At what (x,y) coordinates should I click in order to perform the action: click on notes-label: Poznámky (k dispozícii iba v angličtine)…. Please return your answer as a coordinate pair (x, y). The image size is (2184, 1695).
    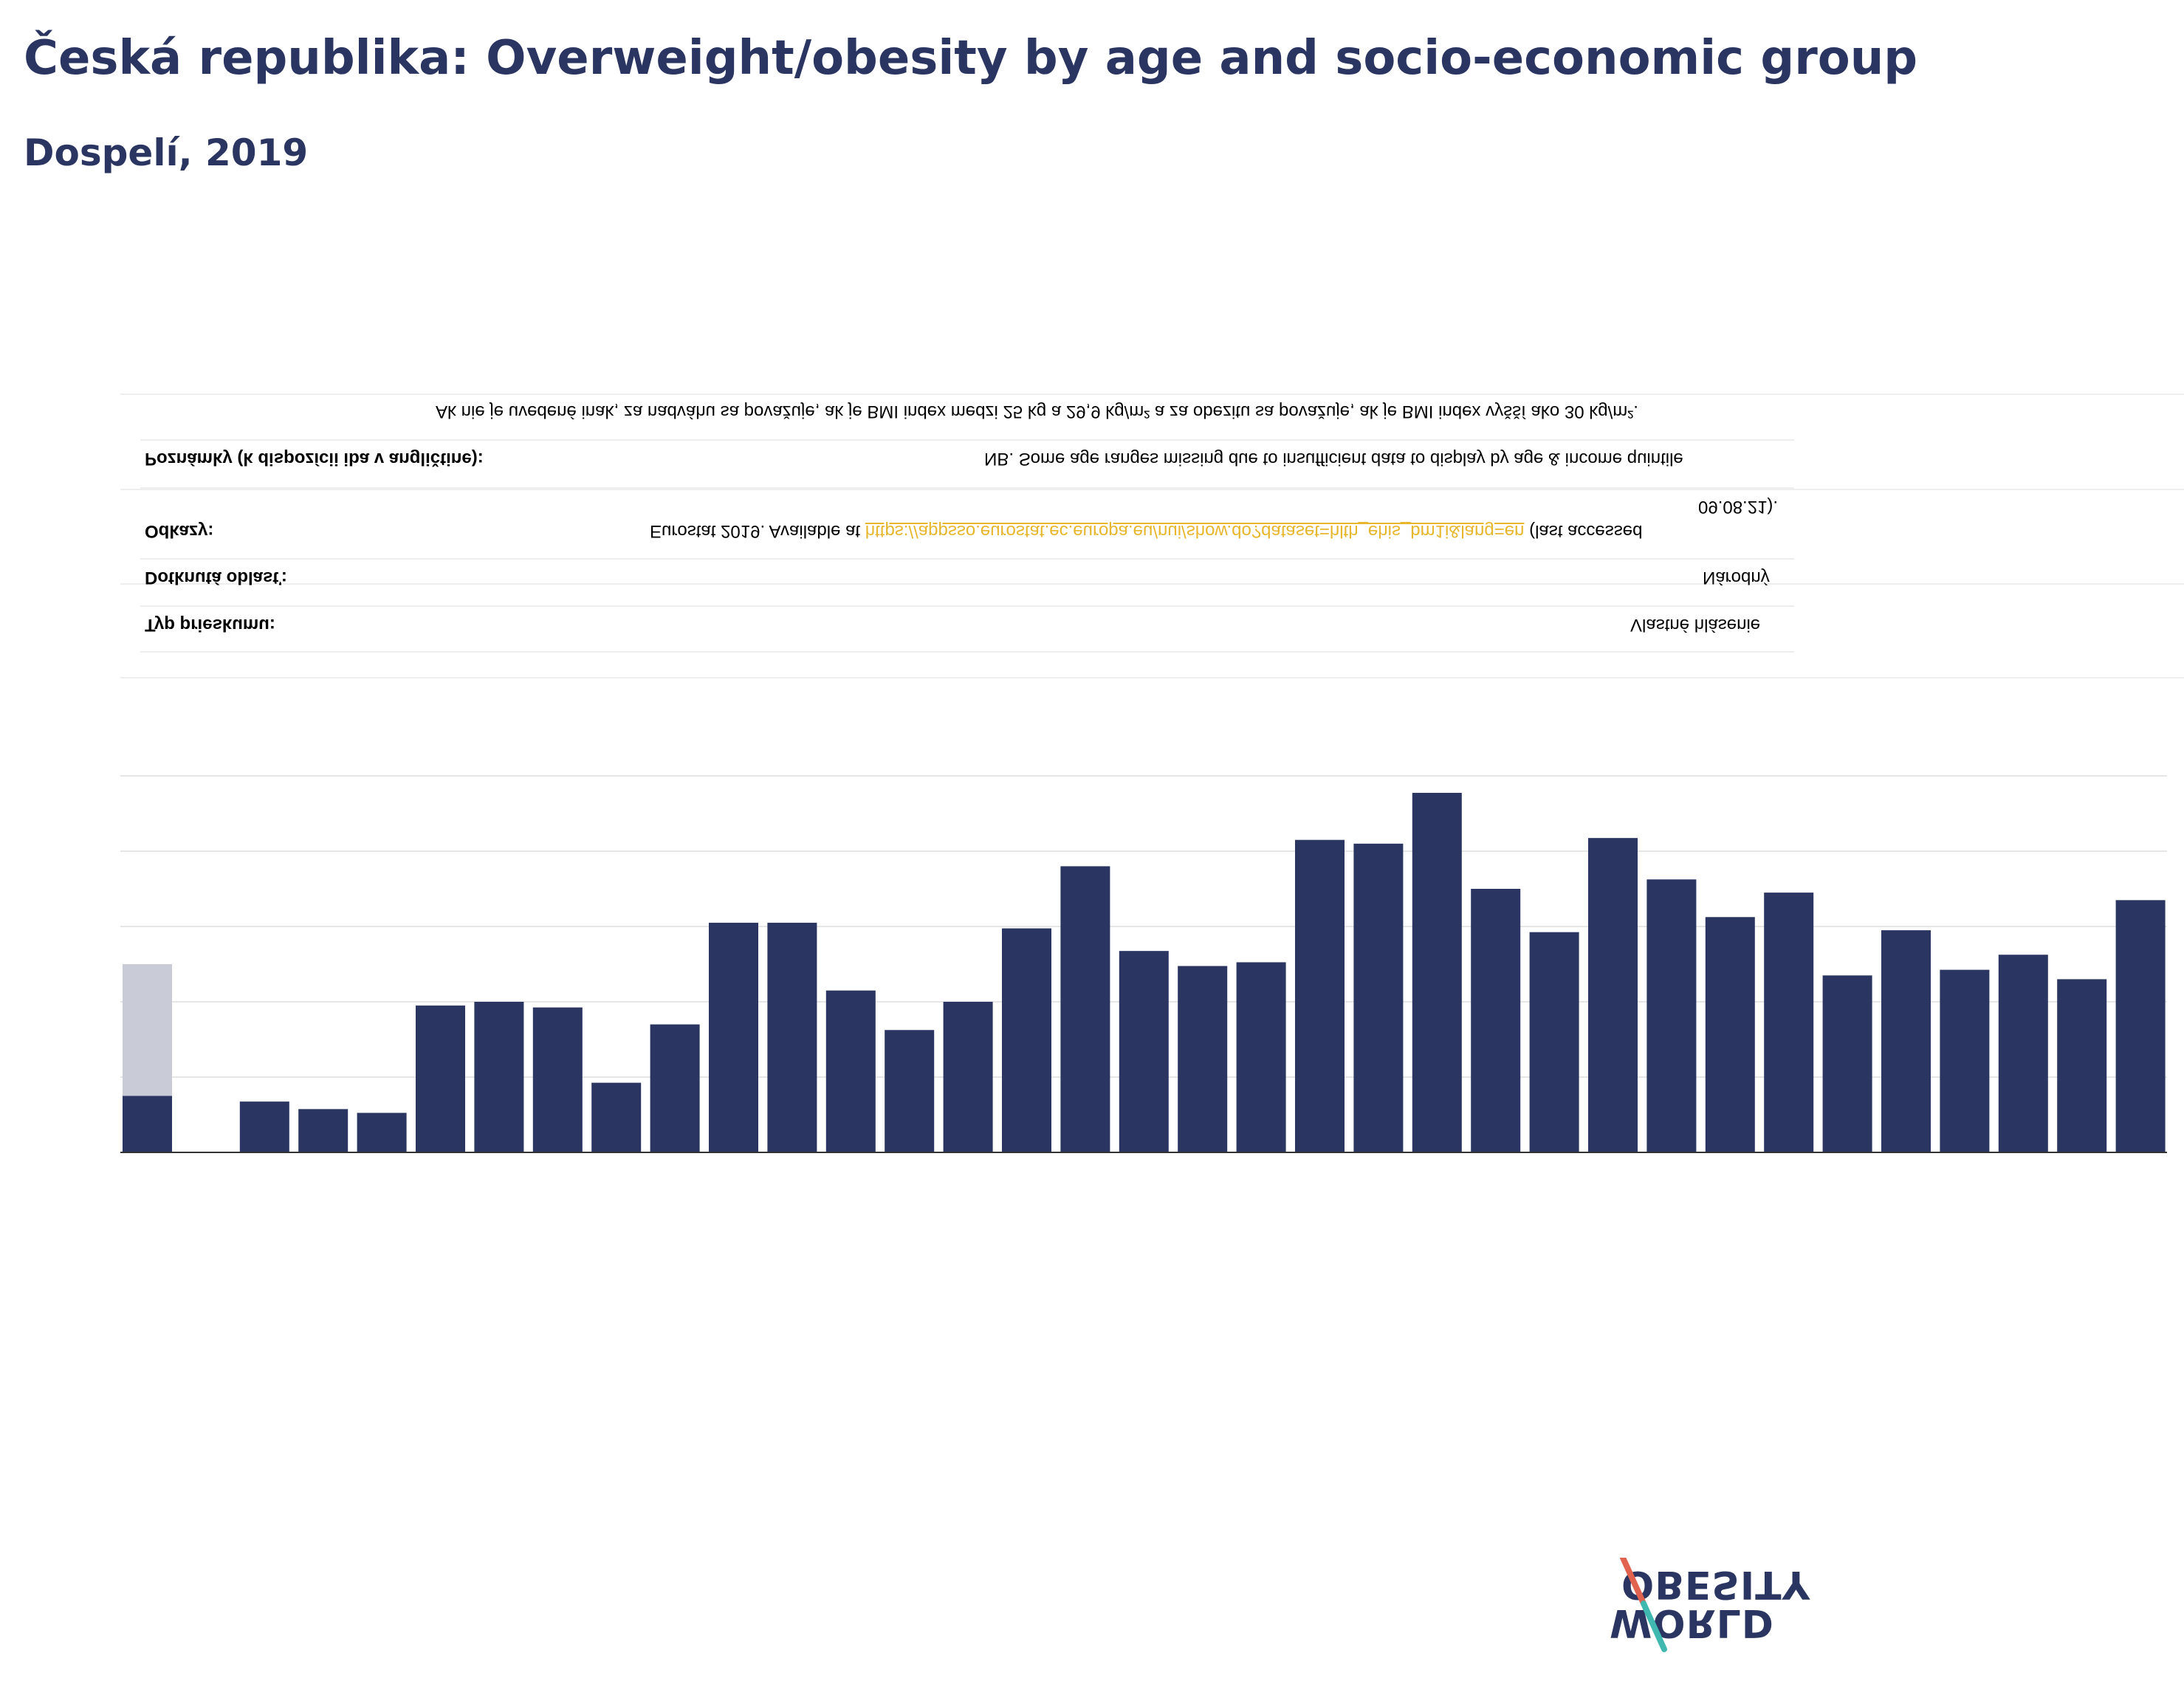
    Looking at the image, I should click on (315, 459).